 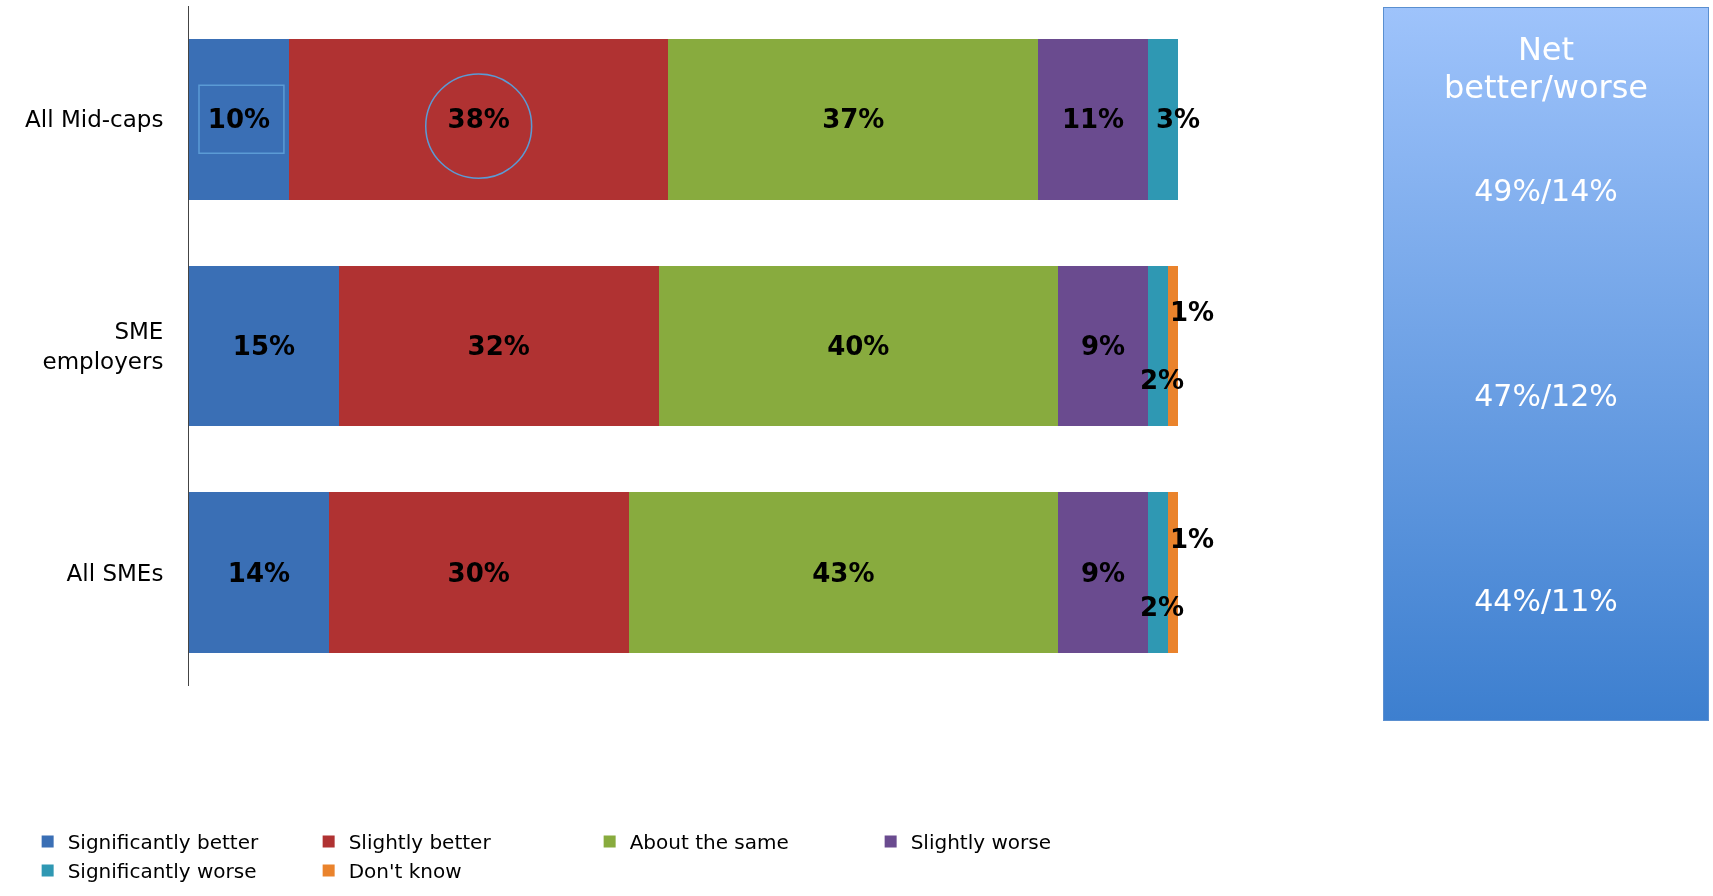 I want to click on data-label: 11%, so click(x=1093, y=119).